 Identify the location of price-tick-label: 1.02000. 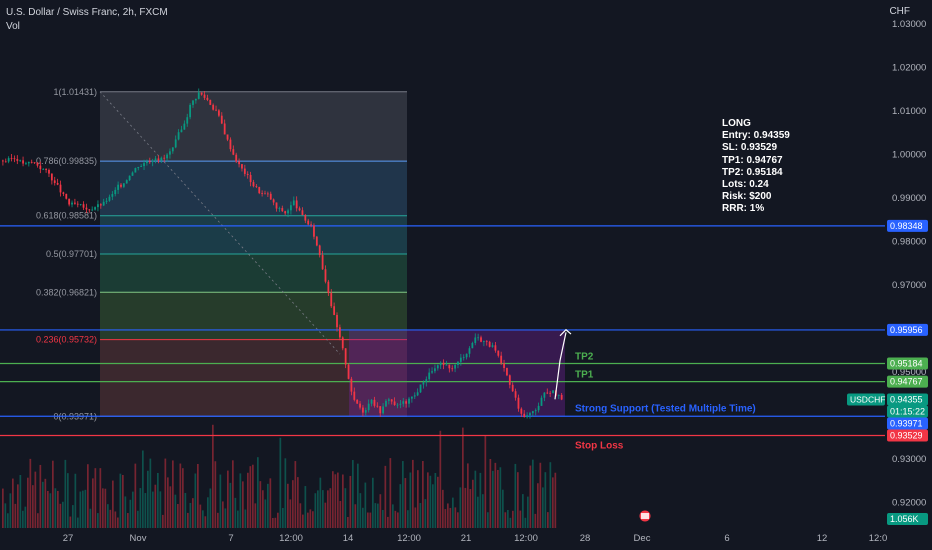
(909, 68).